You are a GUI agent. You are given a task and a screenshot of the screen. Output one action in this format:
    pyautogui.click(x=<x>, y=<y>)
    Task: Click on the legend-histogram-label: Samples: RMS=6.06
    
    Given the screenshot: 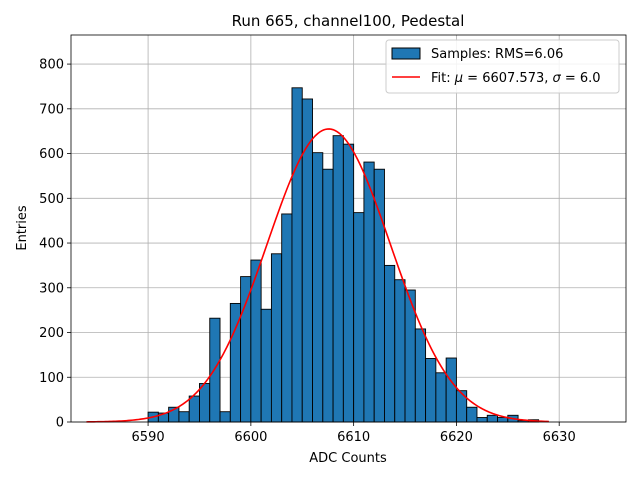 What is the action you would take?
    pyautogui.click(x=497, y=54)
    